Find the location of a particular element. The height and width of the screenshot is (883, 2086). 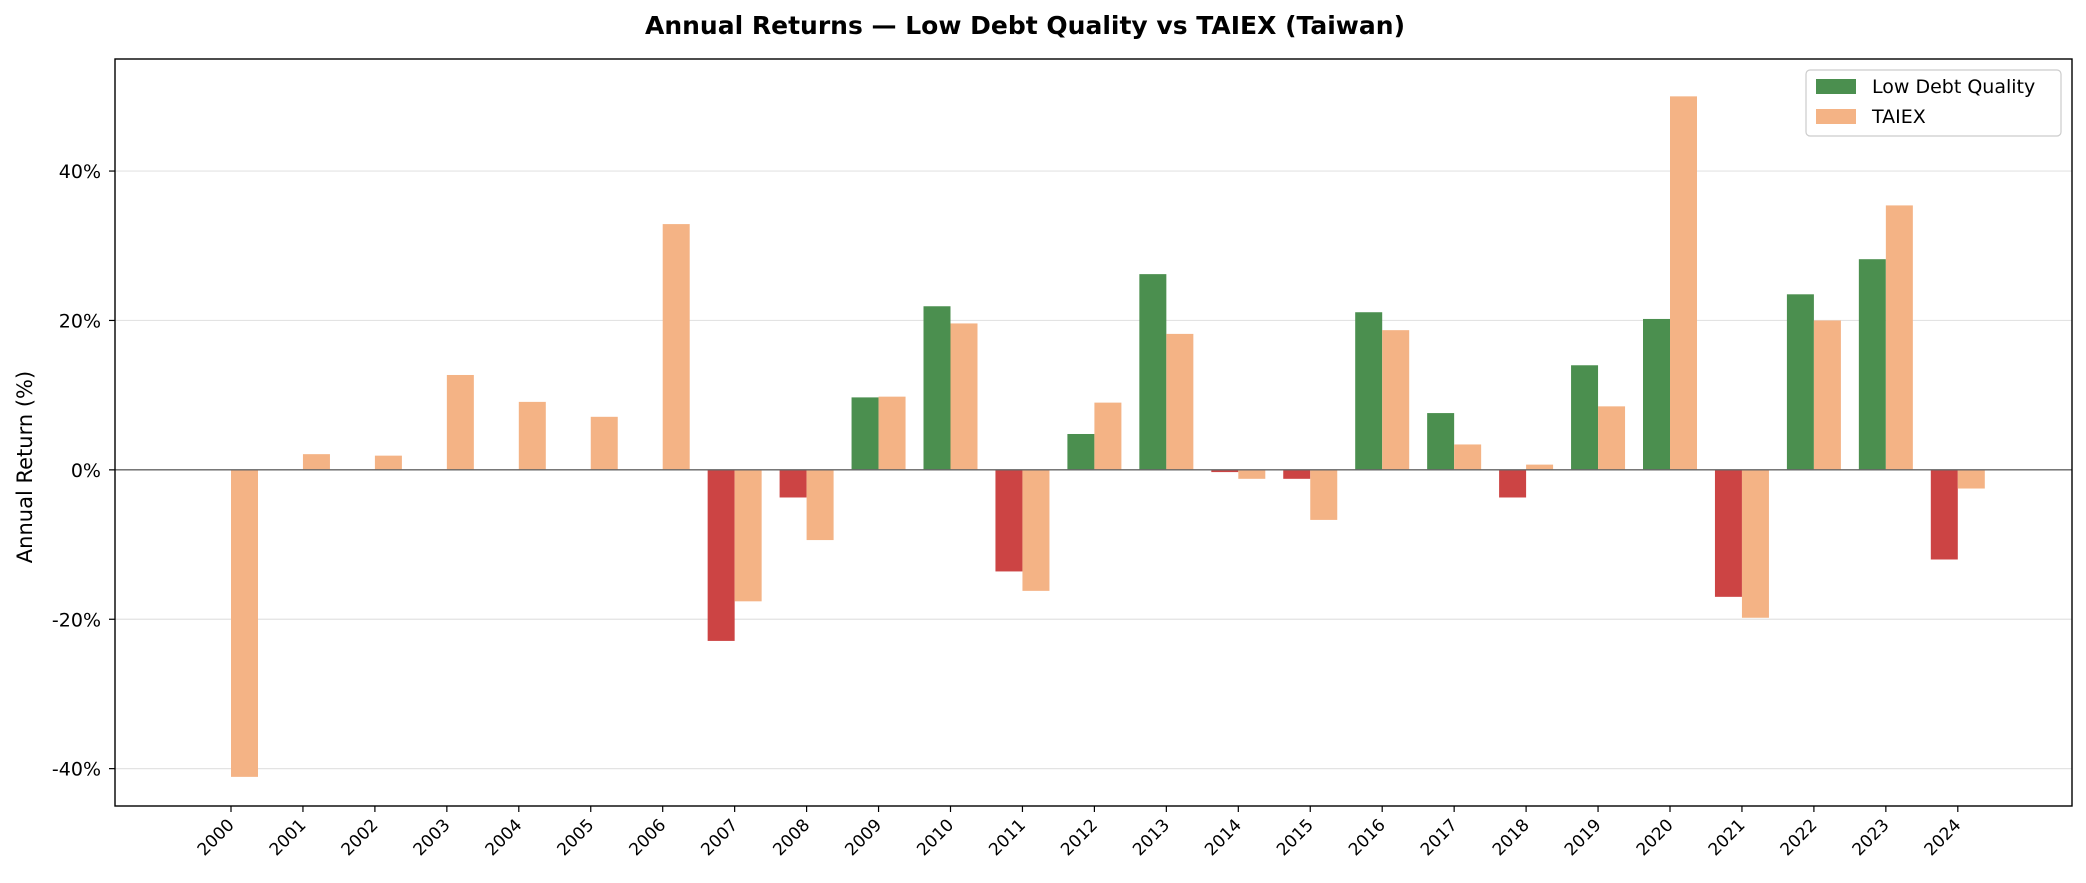

x-tick-label: 2006 is located at coordinates (648, 837).